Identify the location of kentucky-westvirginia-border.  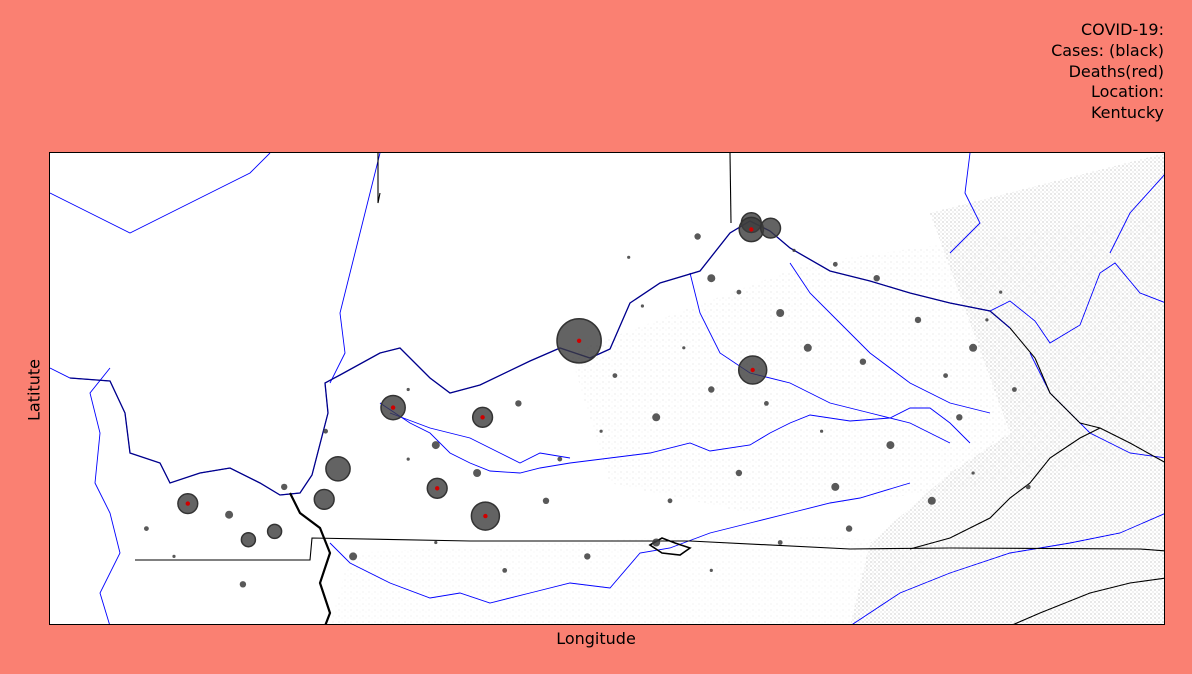
(1055, 378).